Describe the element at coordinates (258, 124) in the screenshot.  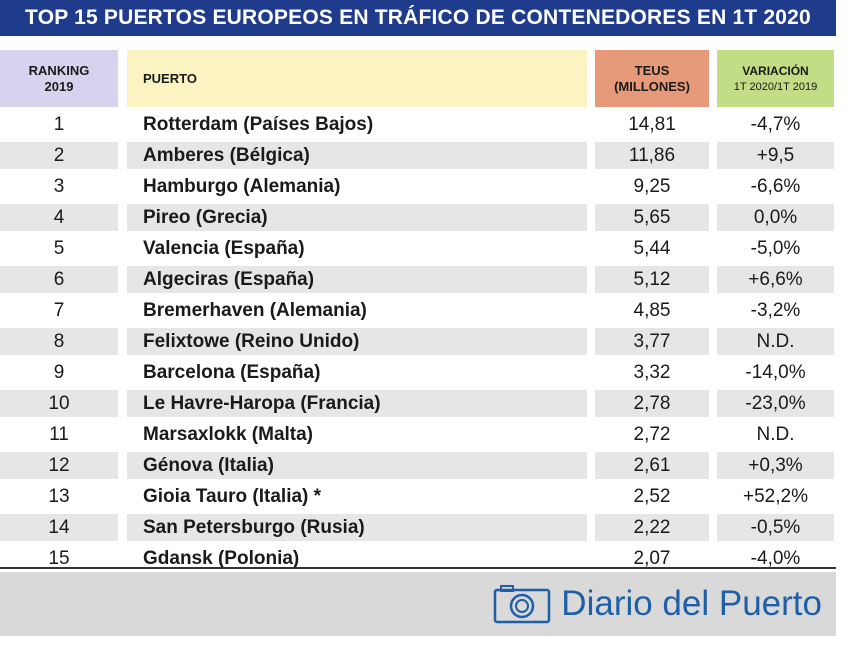
I see `cell-puerto: Rotterdam (Países Bajos)` at that location.